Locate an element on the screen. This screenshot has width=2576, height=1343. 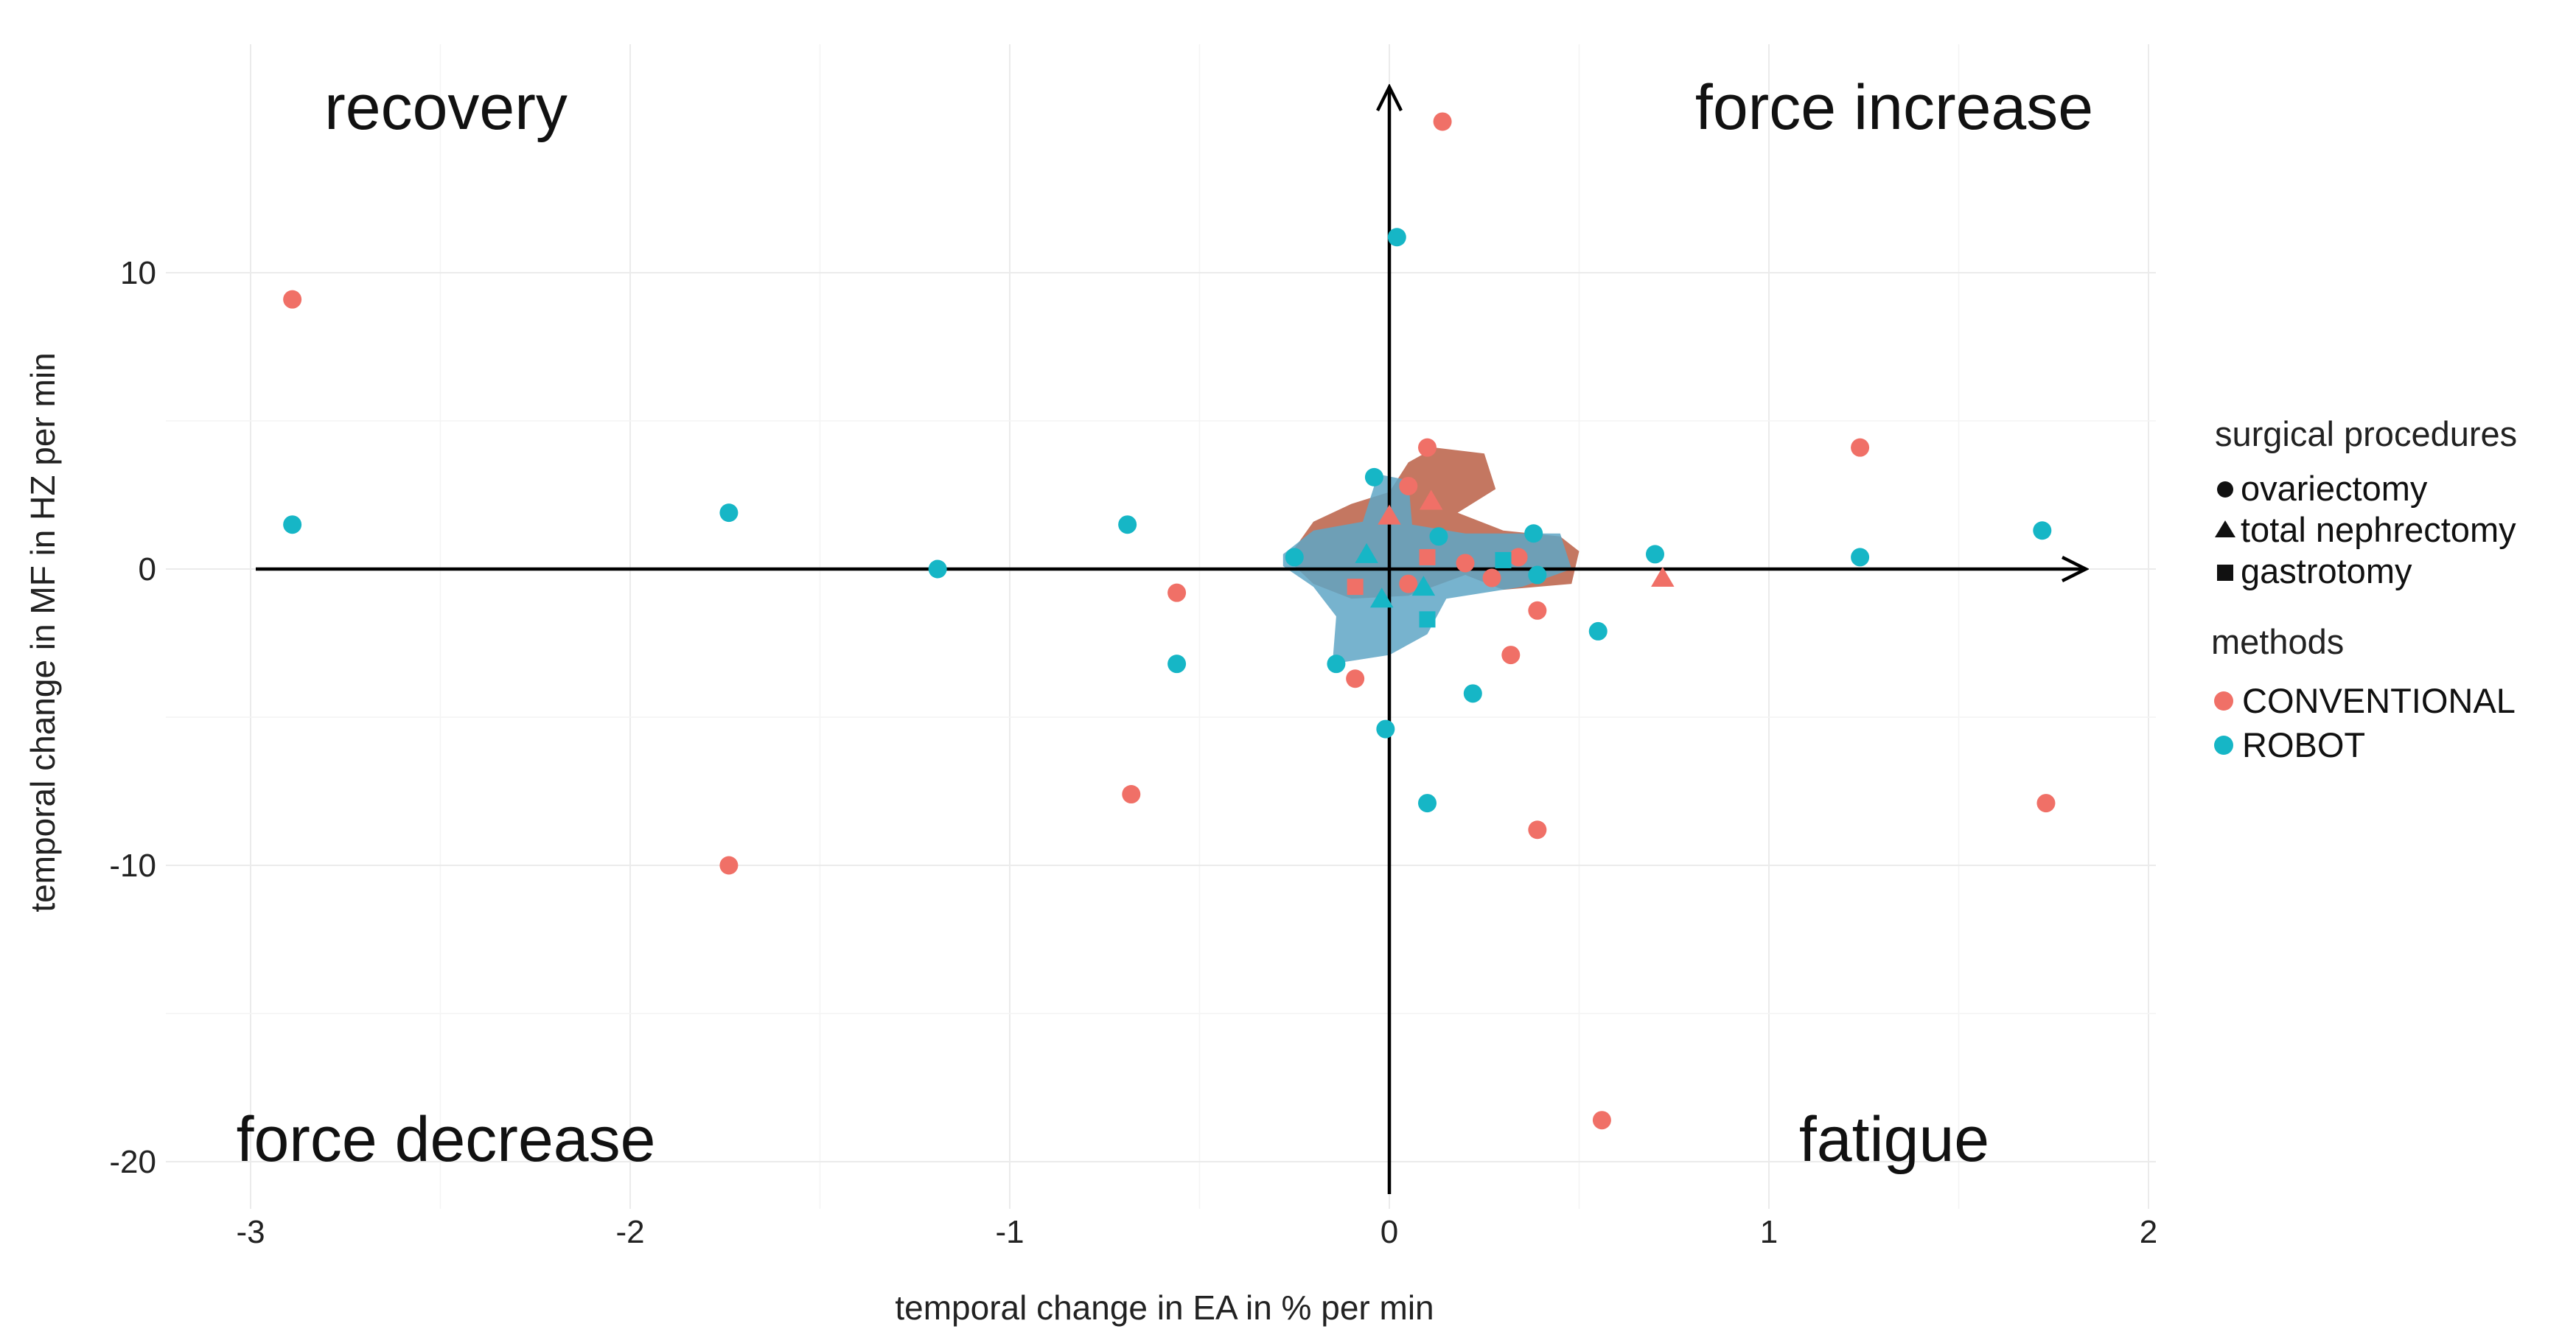
legend-square-icon is located at coordinates (2225, 573).